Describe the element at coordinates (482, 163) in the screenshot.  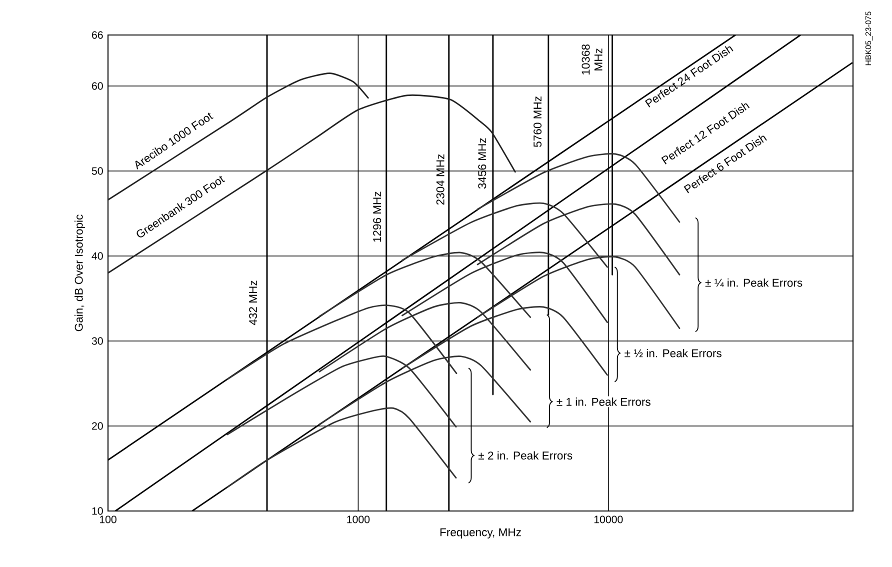
I see `text: 3456 MHz` at that location.